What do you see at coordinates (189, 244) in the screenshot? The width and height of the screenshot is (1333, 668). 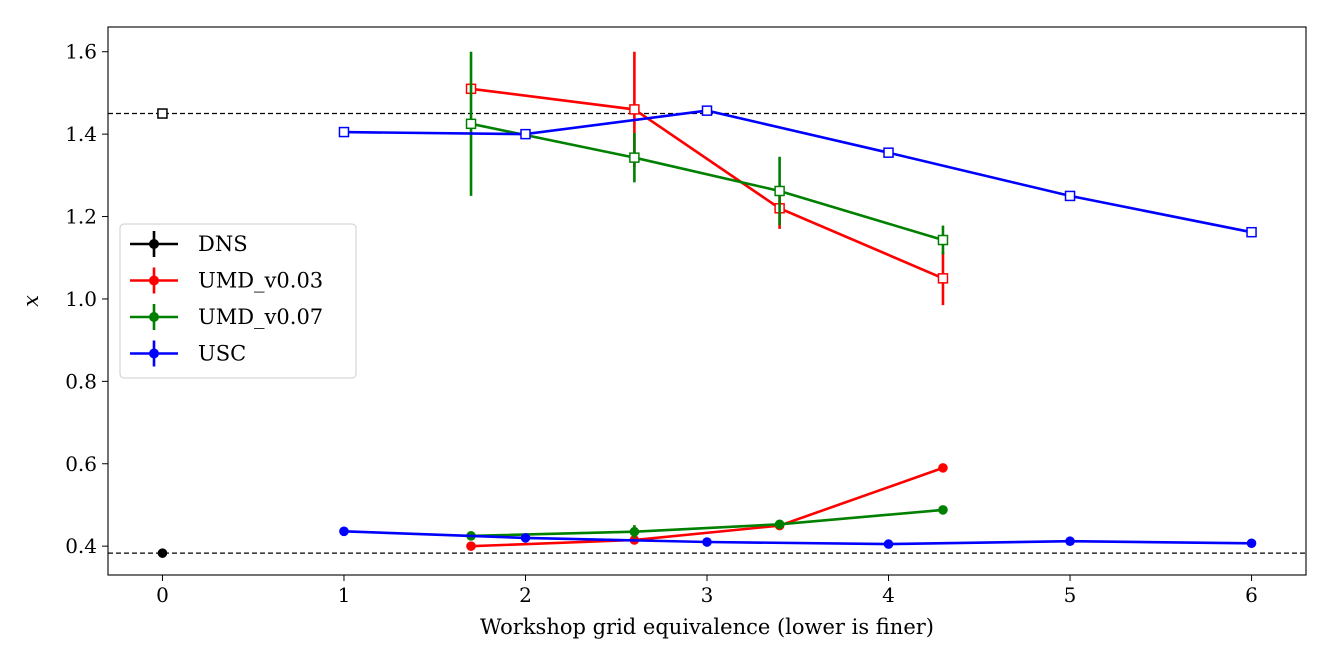 I see `legend-item-DNS: DNS` at bounding box center [189, 244].